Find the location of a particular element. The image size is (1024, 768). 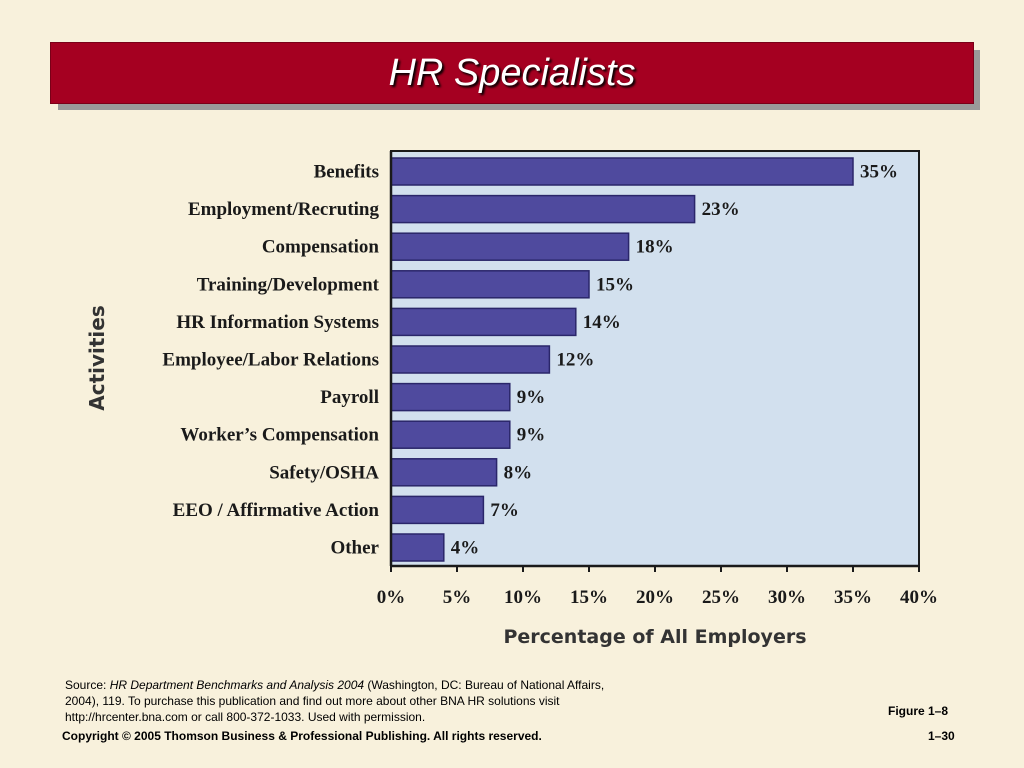

slide-title: HR Specialists is located at coordinates (512, 72).